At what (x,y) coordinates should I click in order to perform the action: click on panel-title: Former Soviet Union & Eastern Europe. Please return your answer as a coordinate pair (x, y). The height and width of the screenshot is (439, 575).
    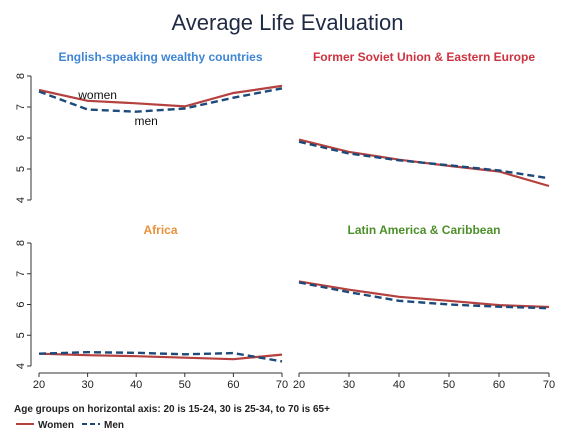
    Looking at the image, I should click on (424, 57).